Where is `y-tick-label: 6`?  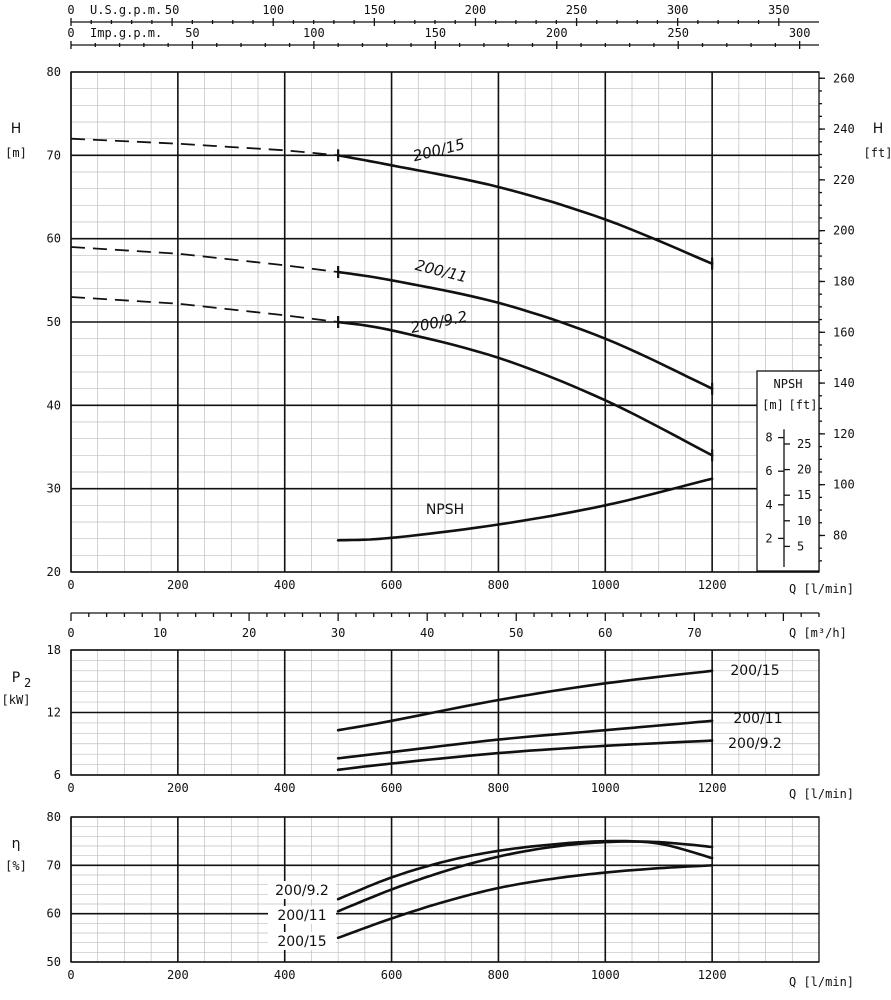 y-tick-label: 6 is located at coordinates (57, 775).